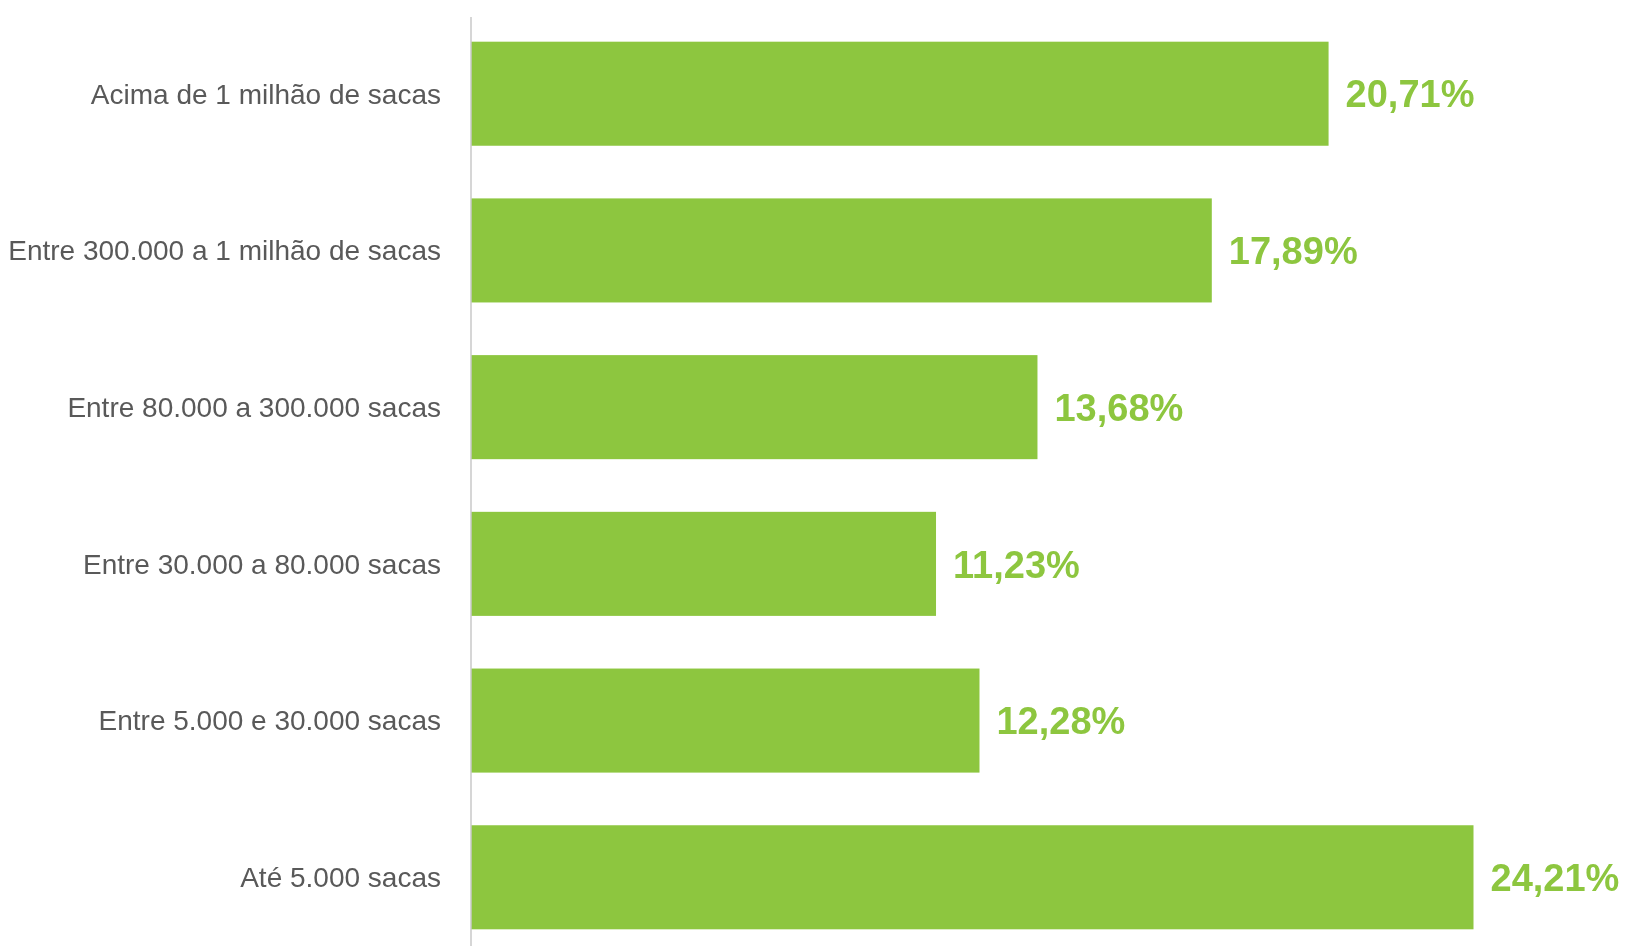  I want to click on y-tick-label: Entre 300.000 a 1 milhão de sacas, so click(224, 251).